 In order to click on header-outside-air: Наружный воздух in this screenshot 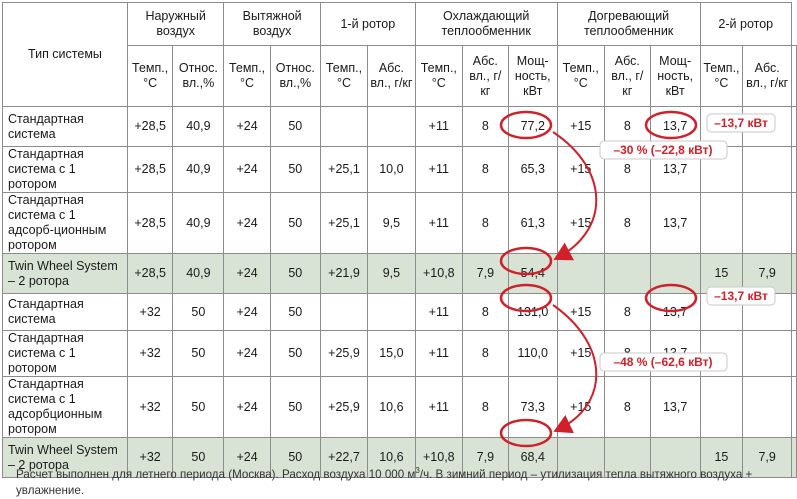, I will do `click(175, 24)`.